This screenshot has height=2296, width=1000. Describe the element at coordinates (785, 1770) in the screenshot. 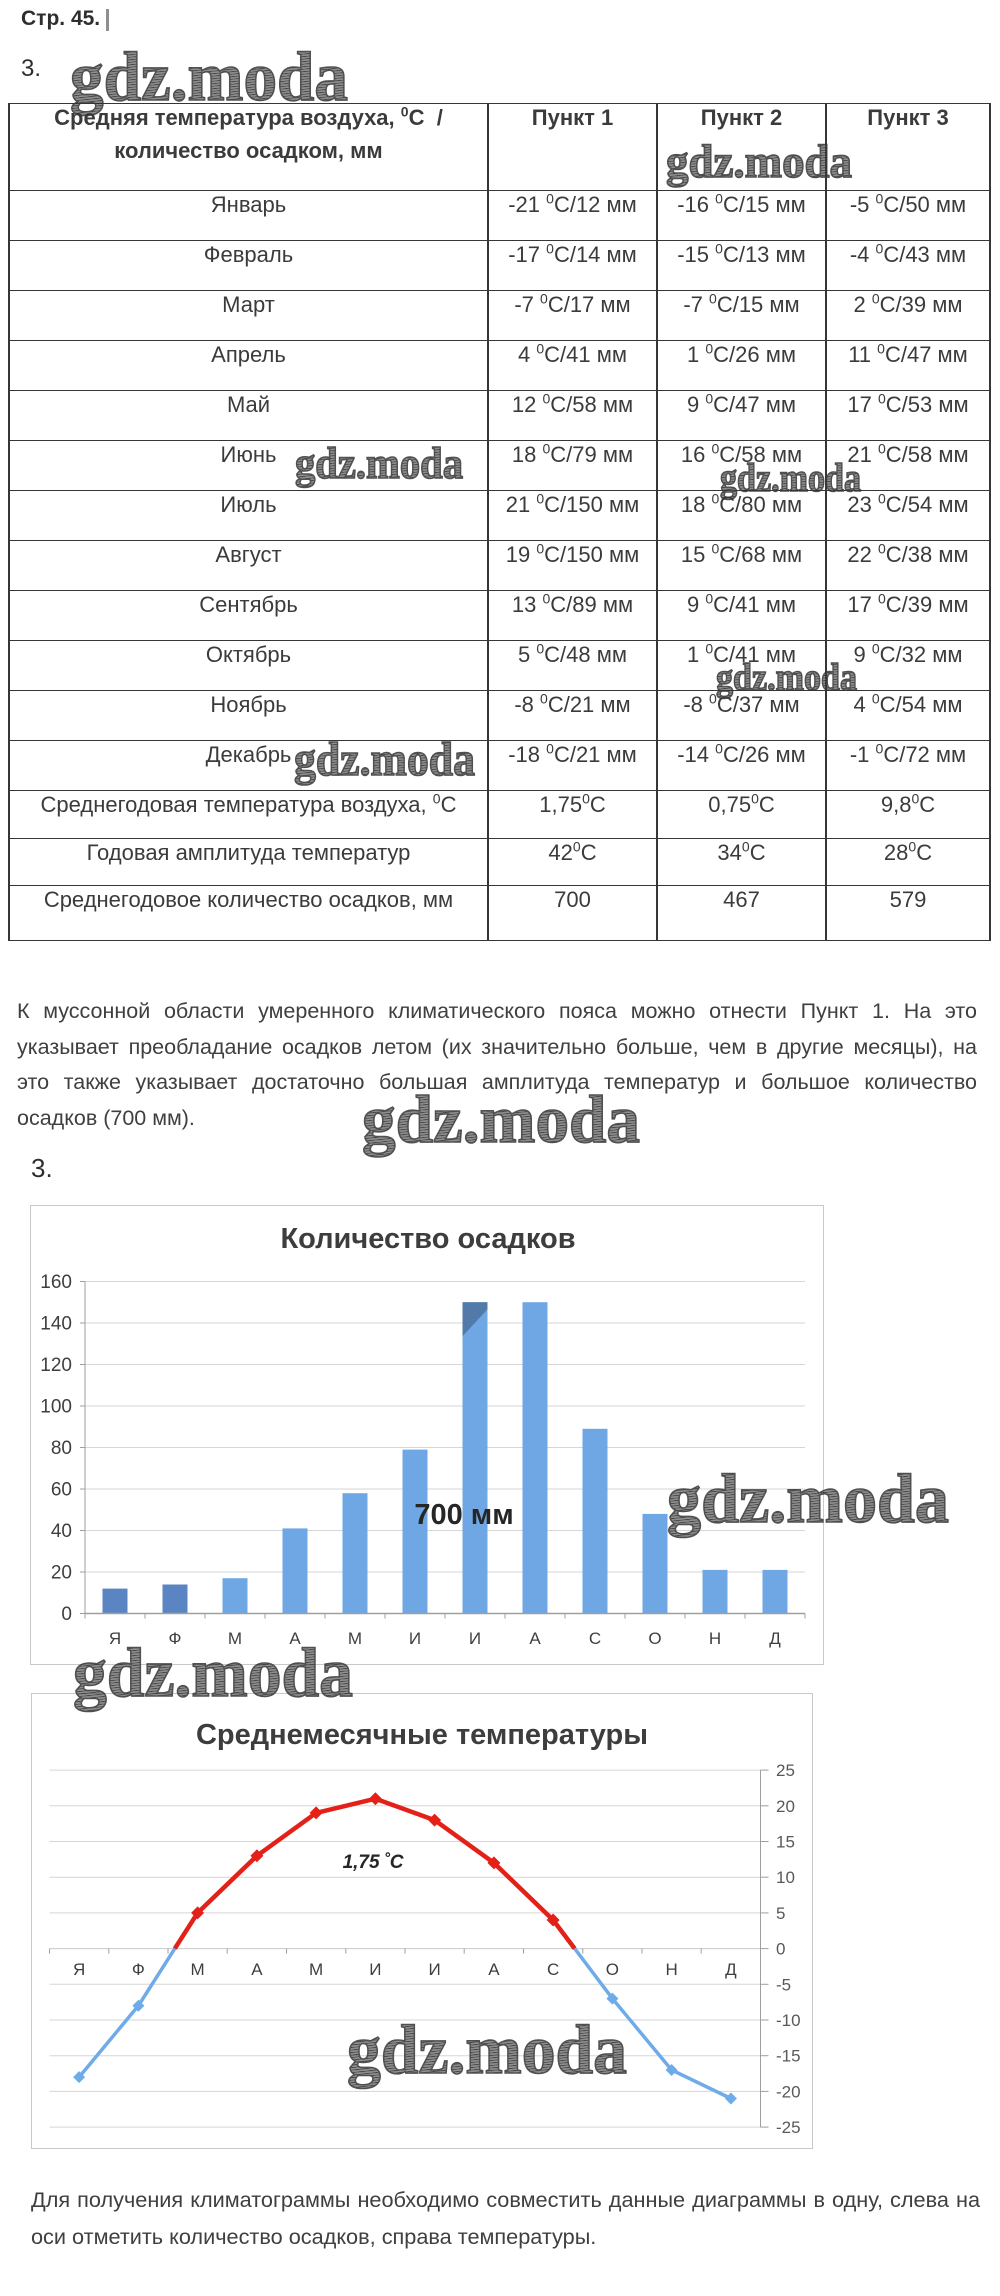

I see `svg-text: 25` at that location.